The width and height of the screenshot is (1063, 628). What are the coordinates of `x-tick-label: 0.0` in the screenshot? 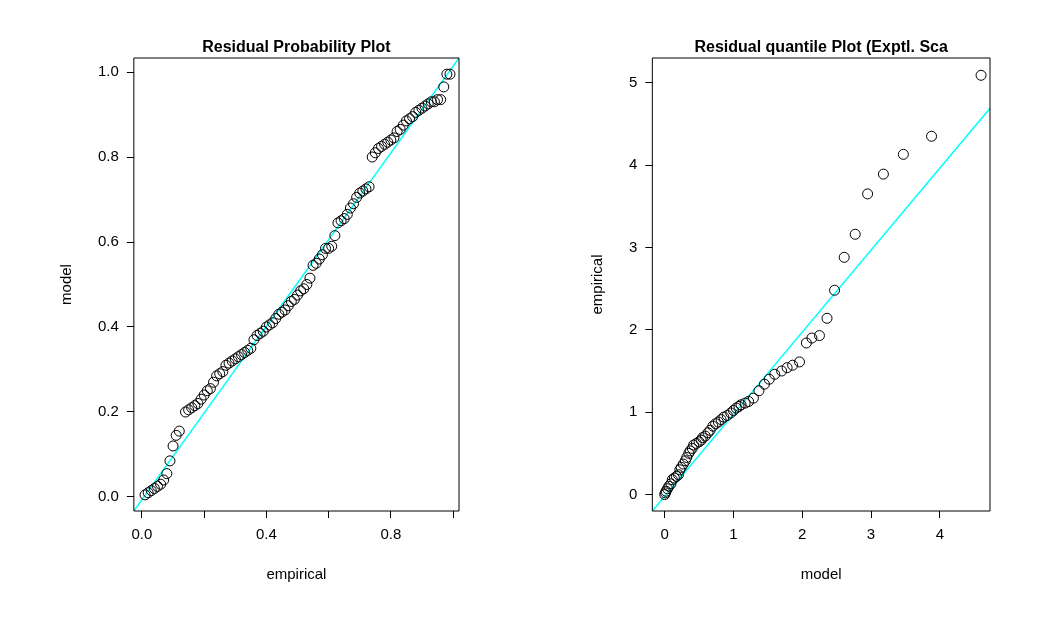 It's located at (142, 534).